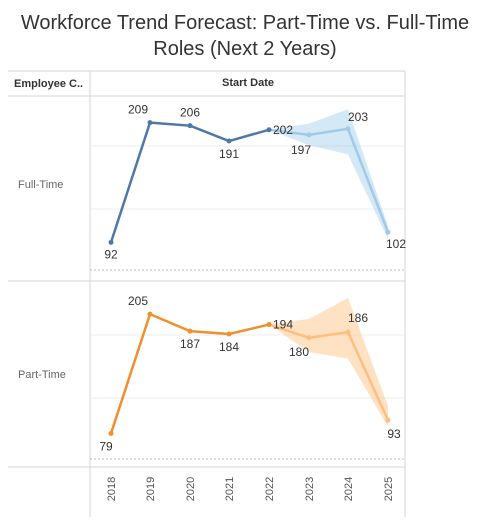  Describe the element at coordinates (48, 84) in the screenshot. I see `row-header: Employee C..` at that location.